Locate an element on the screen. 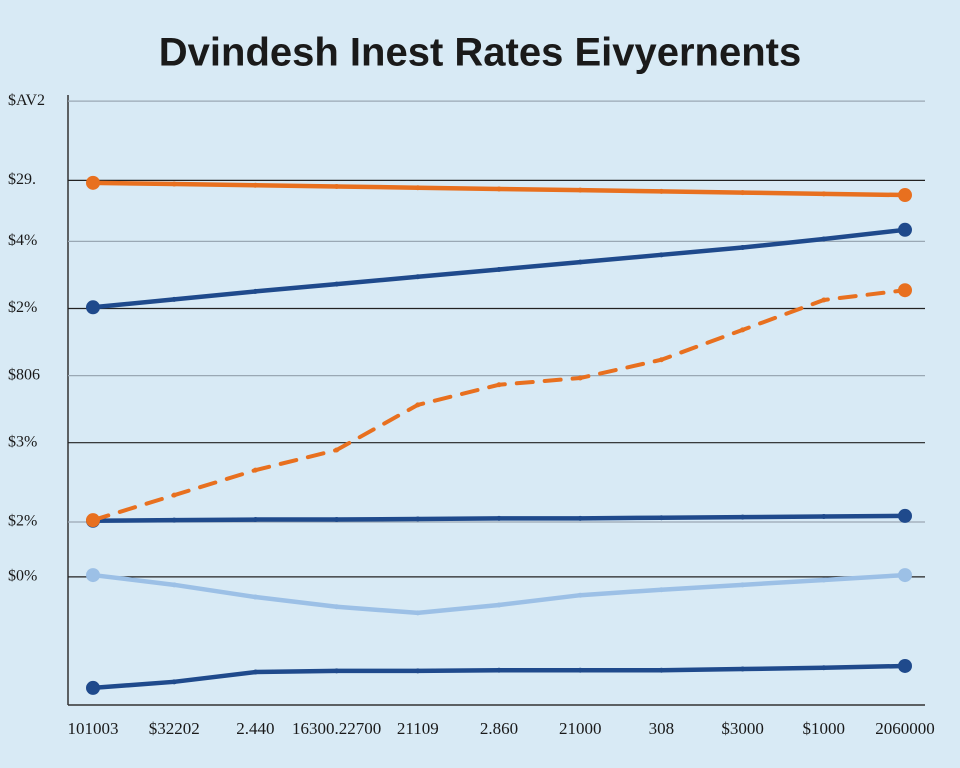  x-tick-label: $3000 is located at coordinates (742, 728).